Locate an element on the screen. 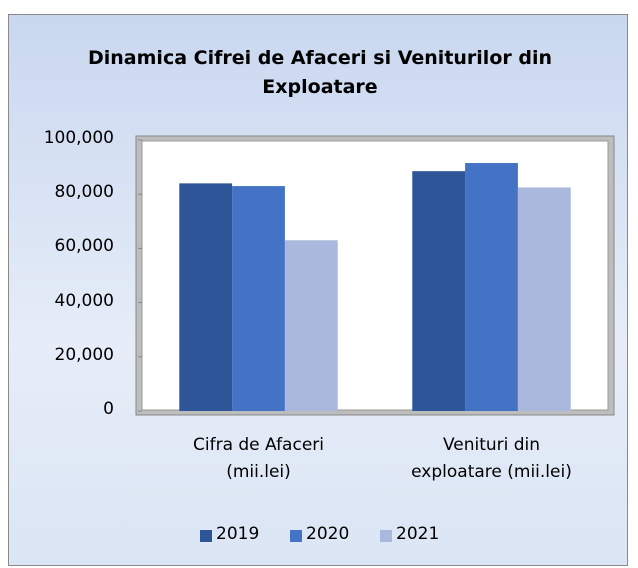 Image resolution: width=638 pixels, height=568 pixels. y-tick-label: 0 is located at coordinates (108, 409).